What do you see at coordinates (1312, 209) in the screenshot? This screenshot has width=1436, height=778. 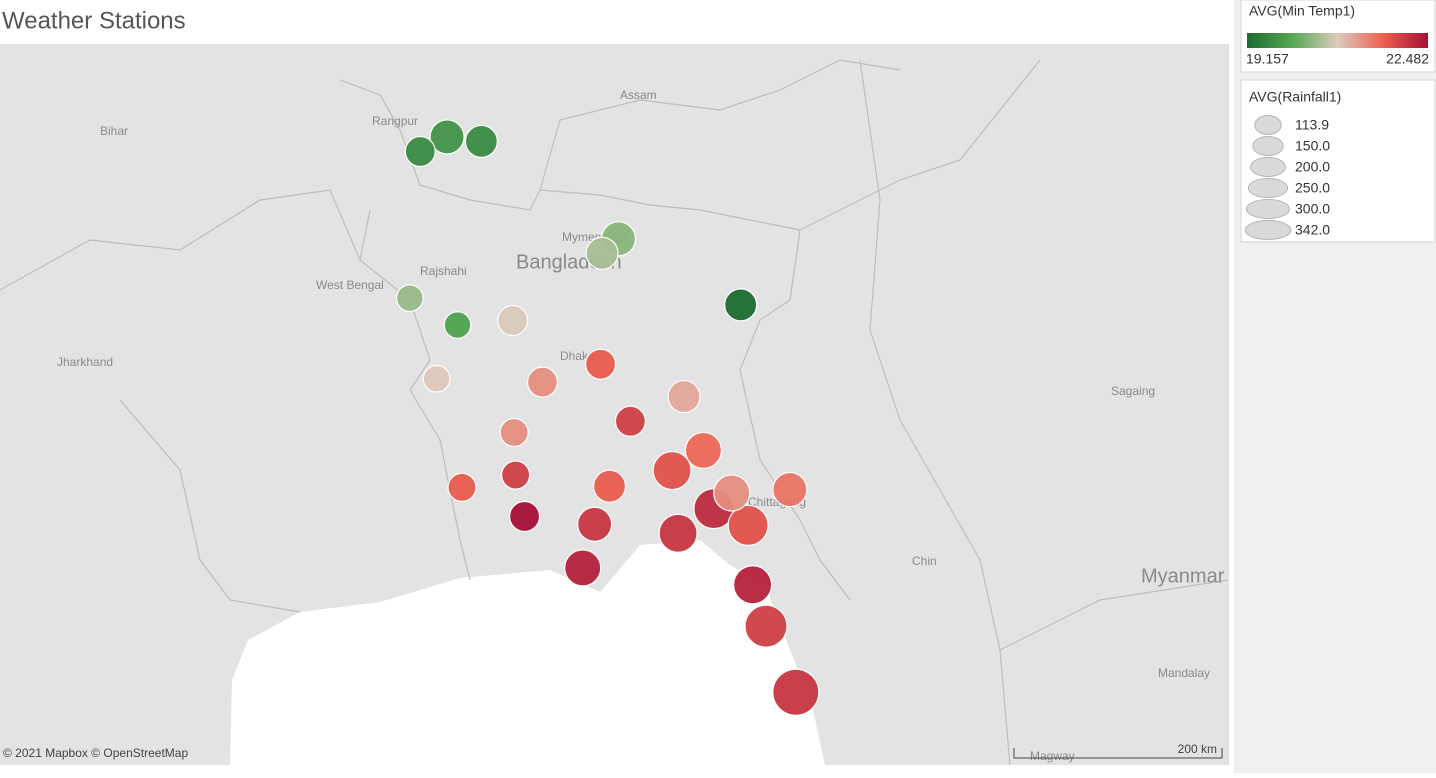 I see `size-label: 300.0` at bounding box center [1312, 209].